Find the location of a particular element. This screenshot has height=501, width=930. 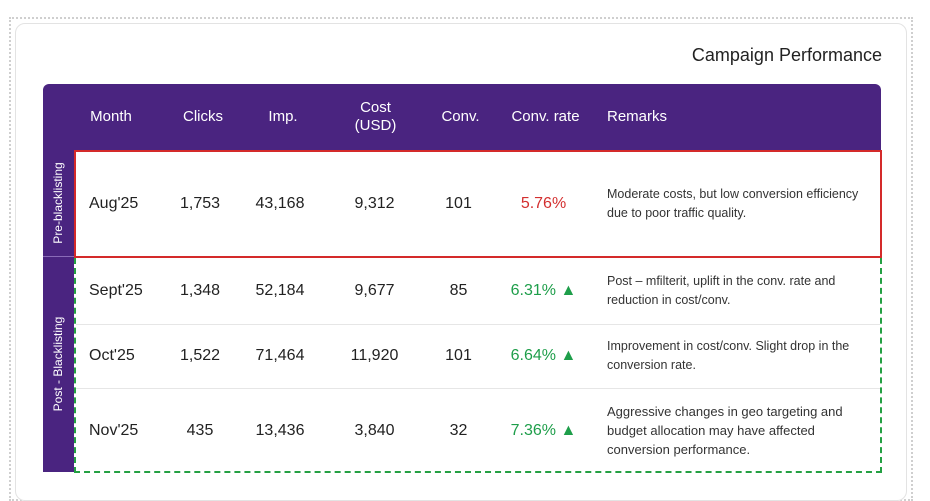

col-month: Month is located at coordinates (111, 116).